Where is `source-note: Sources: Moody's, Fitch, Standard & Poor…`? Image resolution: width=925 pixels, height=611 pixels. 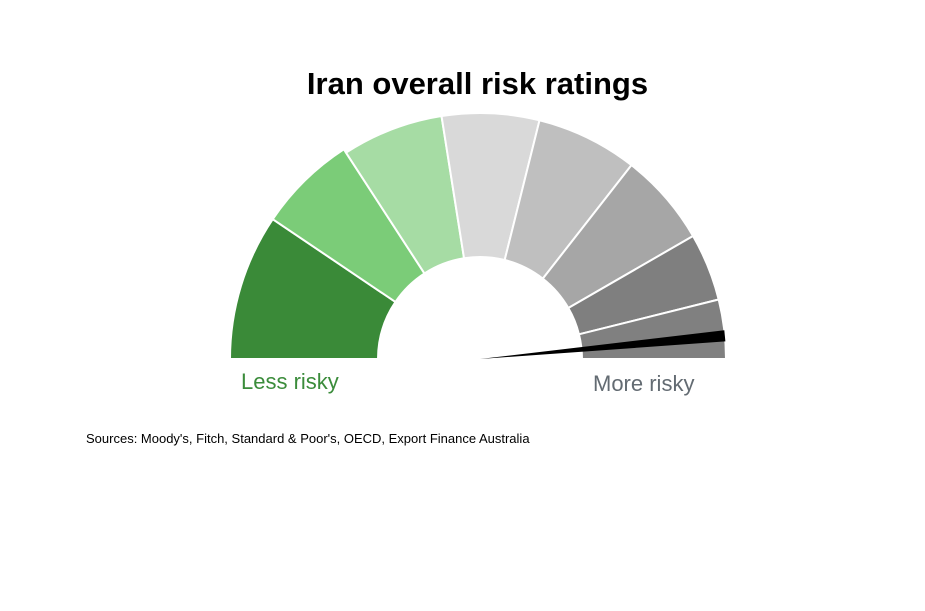 source-note: Sources: Moody's, Fitch, Standard & Poor… is located at coordinates (308, 438).